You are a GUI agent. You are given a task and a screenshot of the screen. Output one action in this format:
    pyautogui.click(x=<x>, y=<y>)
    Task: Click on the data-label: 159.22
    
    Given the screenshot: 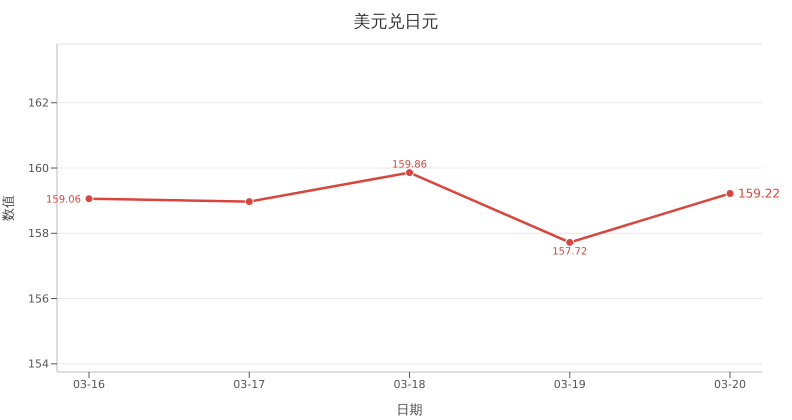 What is the action you would take?
    pyautogui.click(x=759, y=193)
    